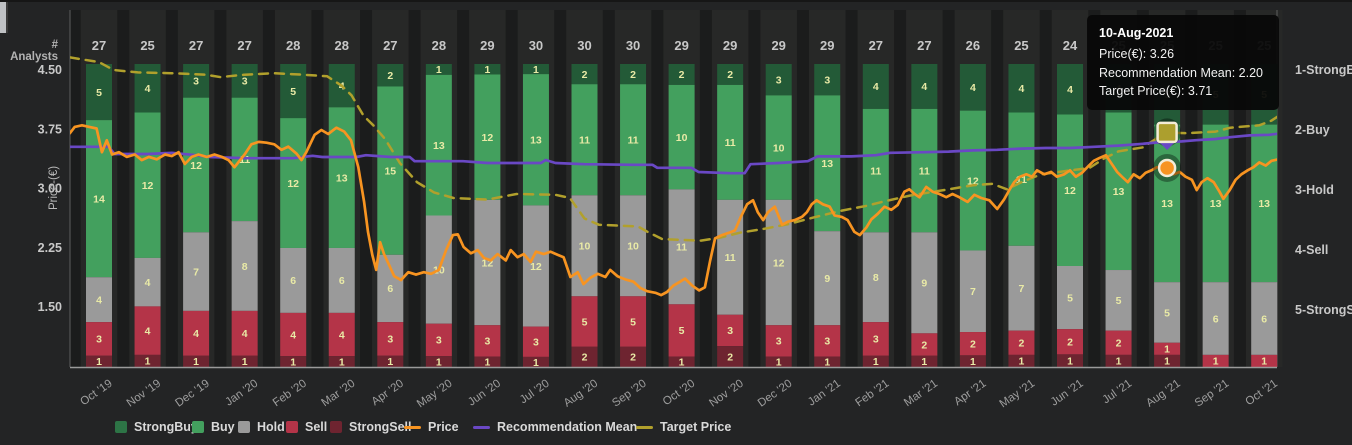  What do you see at coordinates (431, 427) in the screenshot?
I see `legend-item-price: Price` at bounding box center [431, 427].